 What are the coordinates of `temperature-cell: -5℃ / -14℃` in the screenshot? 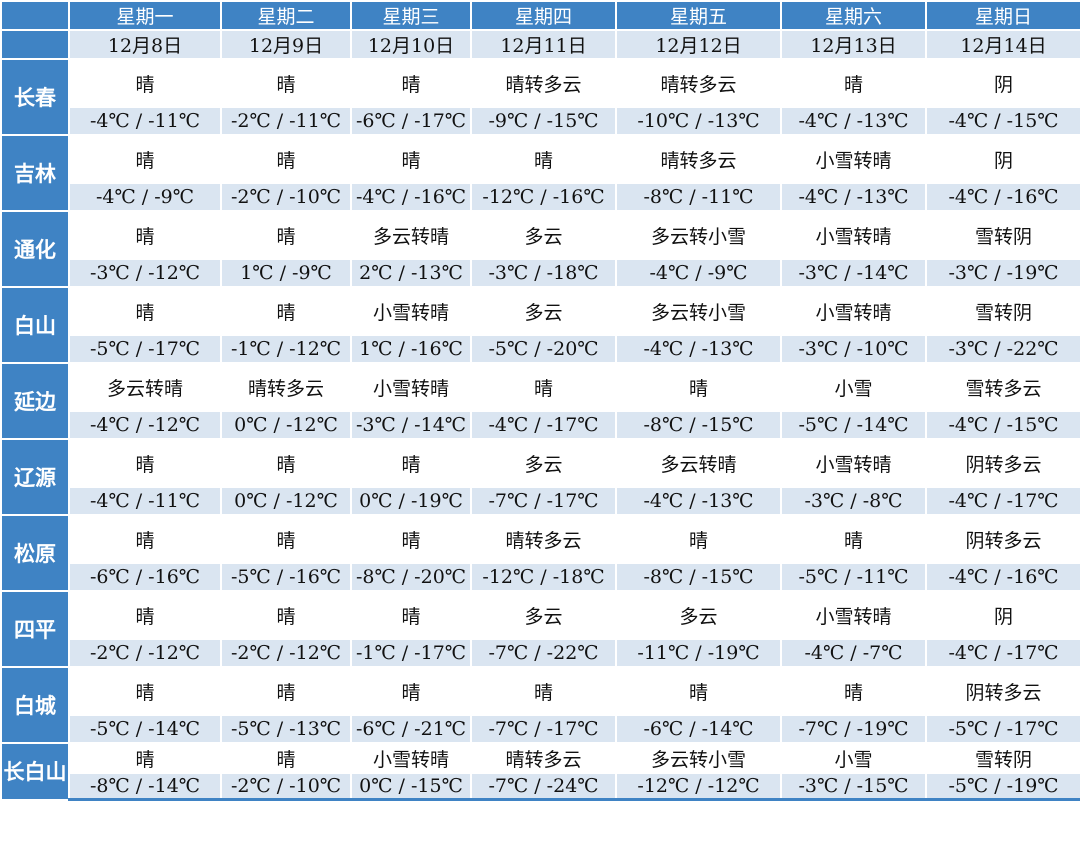 It's located at (853, 425).